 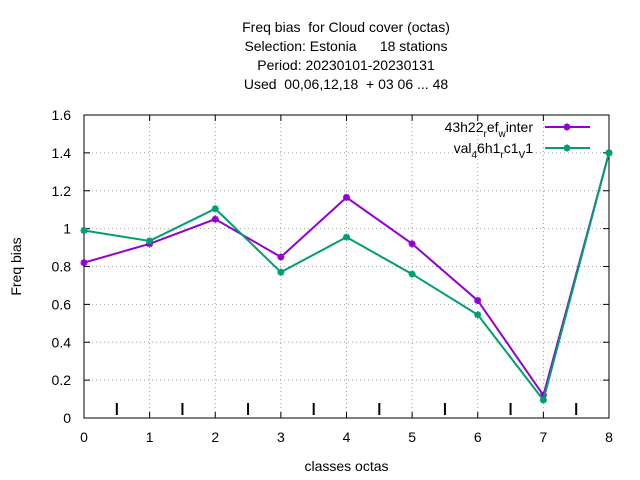 What do you see at coordinates (346, 65) in the screenshot?
I see `title-line: Period: 20230101-20230131` at bounding box center [346, 65].